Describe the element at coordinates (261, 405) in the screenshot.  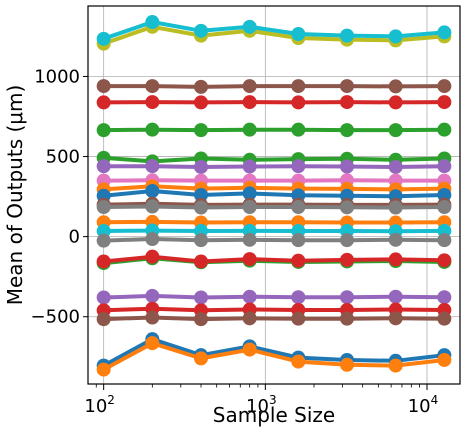
I see `x-tick-label: 10³` at that location.